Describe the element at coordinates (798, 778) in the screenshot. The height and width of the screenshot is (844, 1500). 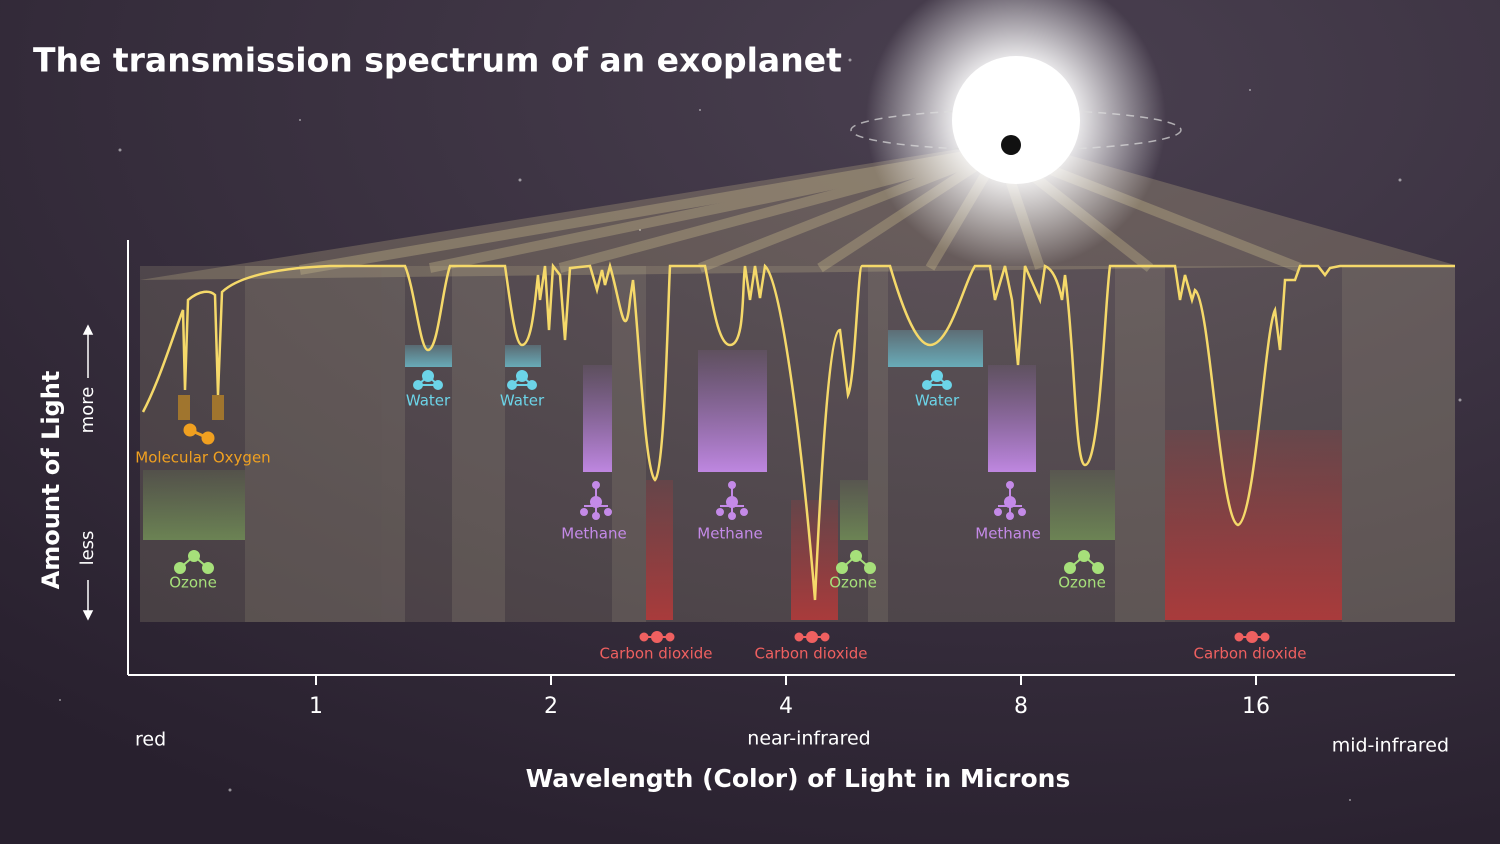
I see `x-axis-label: Wavelength (Color) of Light in Microns` at that location.